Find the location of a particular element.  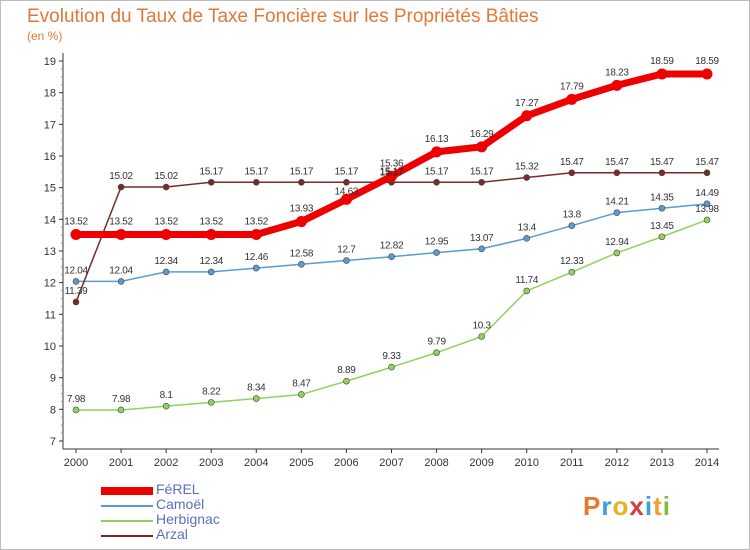

x-tick-label: 2001 is located at coordinates (121, 463).